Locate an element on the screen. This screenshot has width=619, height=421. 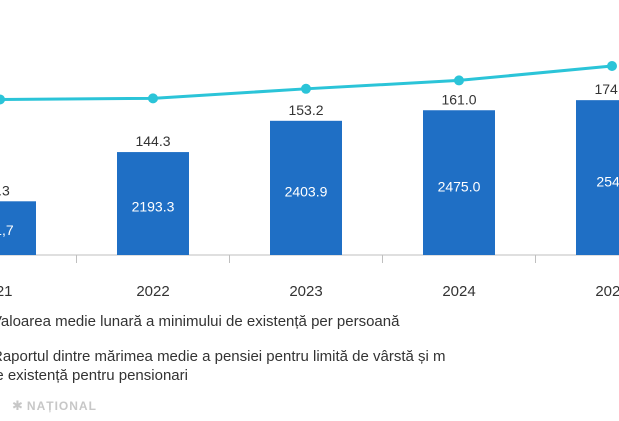
line-value-label: 144.3 is located at coordinates (152, 141).